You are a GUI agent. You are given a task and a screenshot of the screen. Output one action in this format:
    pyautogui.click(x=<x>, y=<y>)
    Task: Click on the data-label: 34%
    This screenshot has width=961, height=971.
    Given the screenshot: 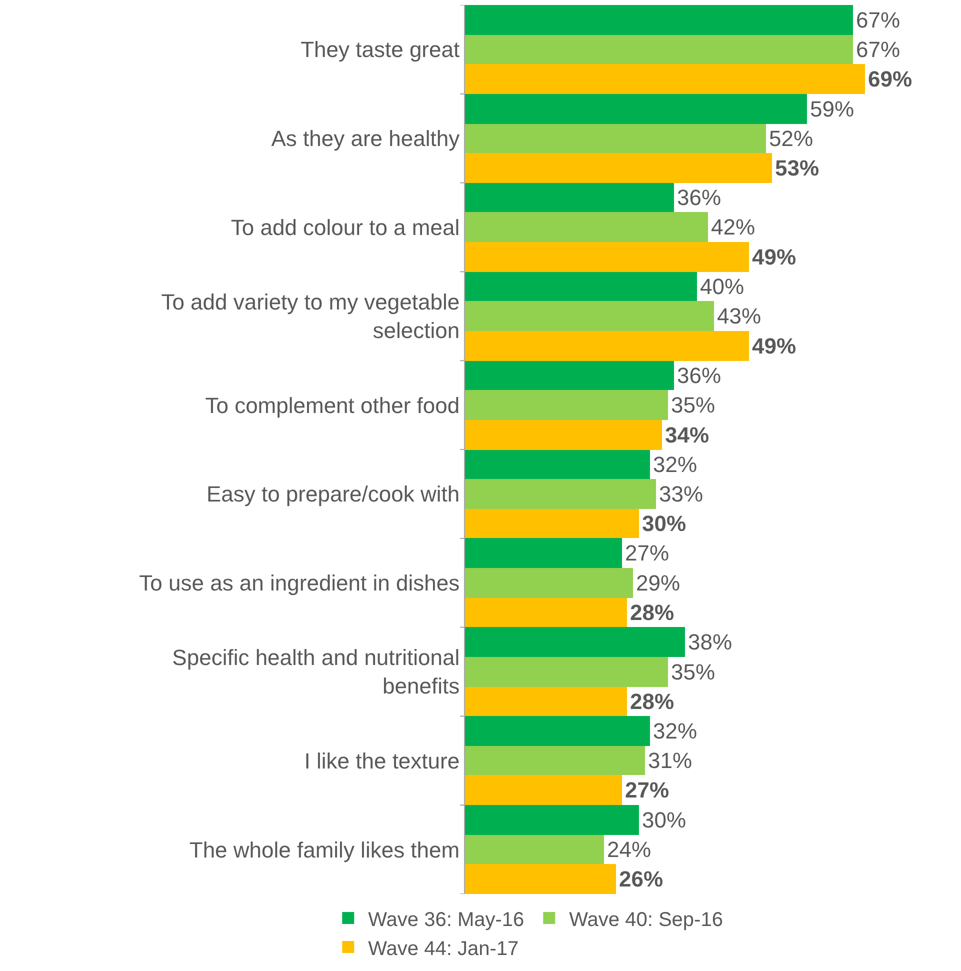 What is the action you would take?
    pyautogui.click(x=687, y=435)
    